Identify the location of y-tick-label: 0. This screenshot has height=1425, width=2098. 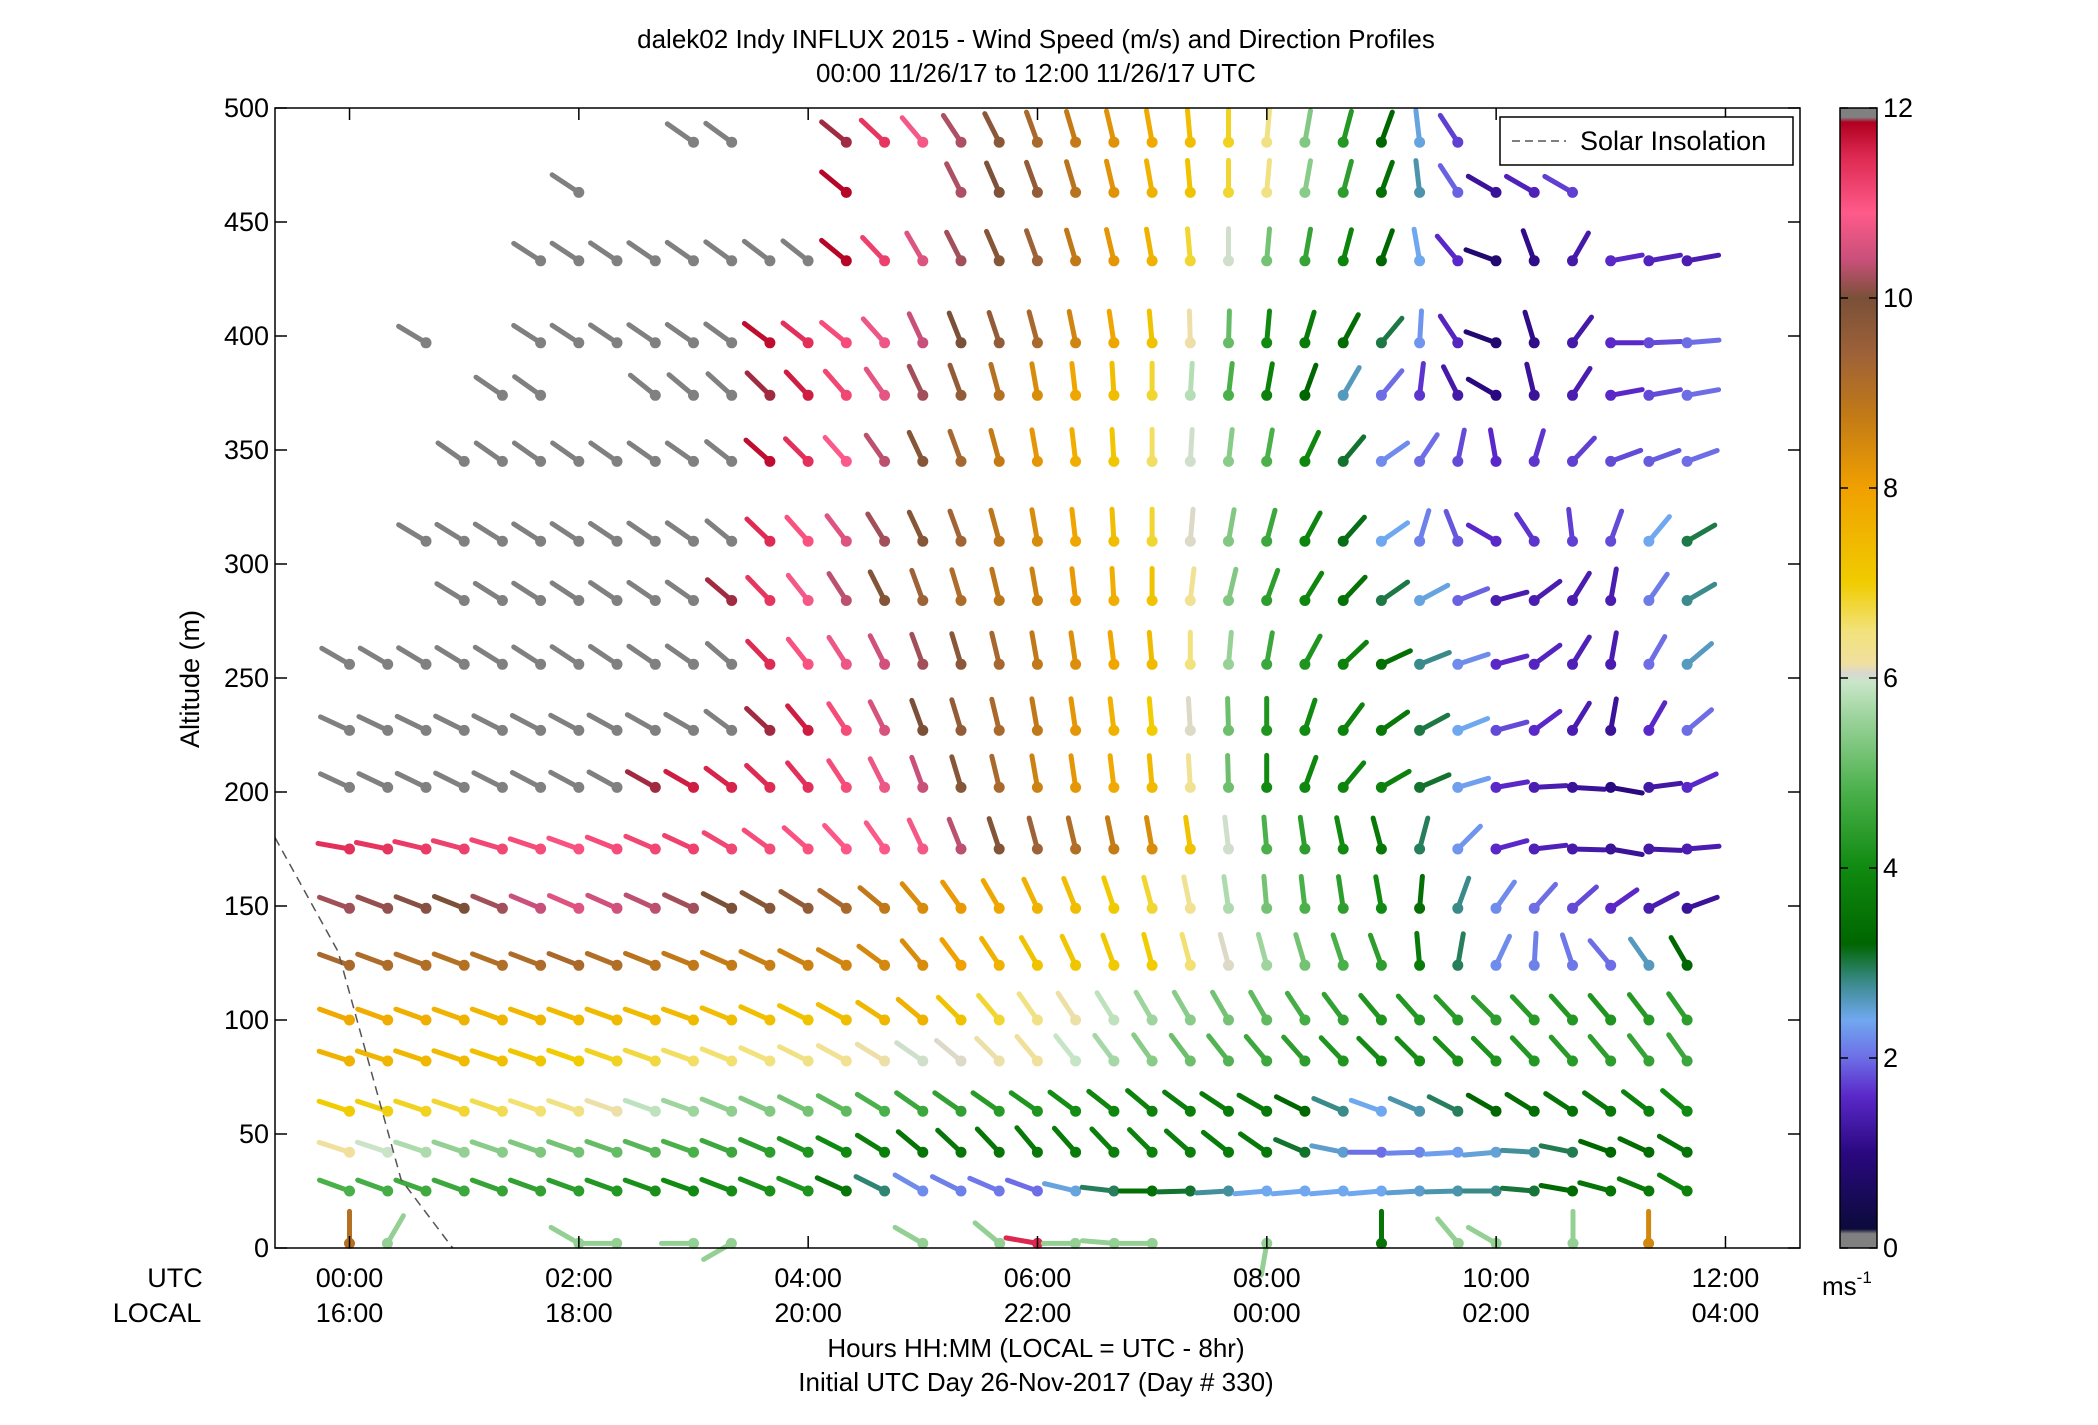
(261, 1248).